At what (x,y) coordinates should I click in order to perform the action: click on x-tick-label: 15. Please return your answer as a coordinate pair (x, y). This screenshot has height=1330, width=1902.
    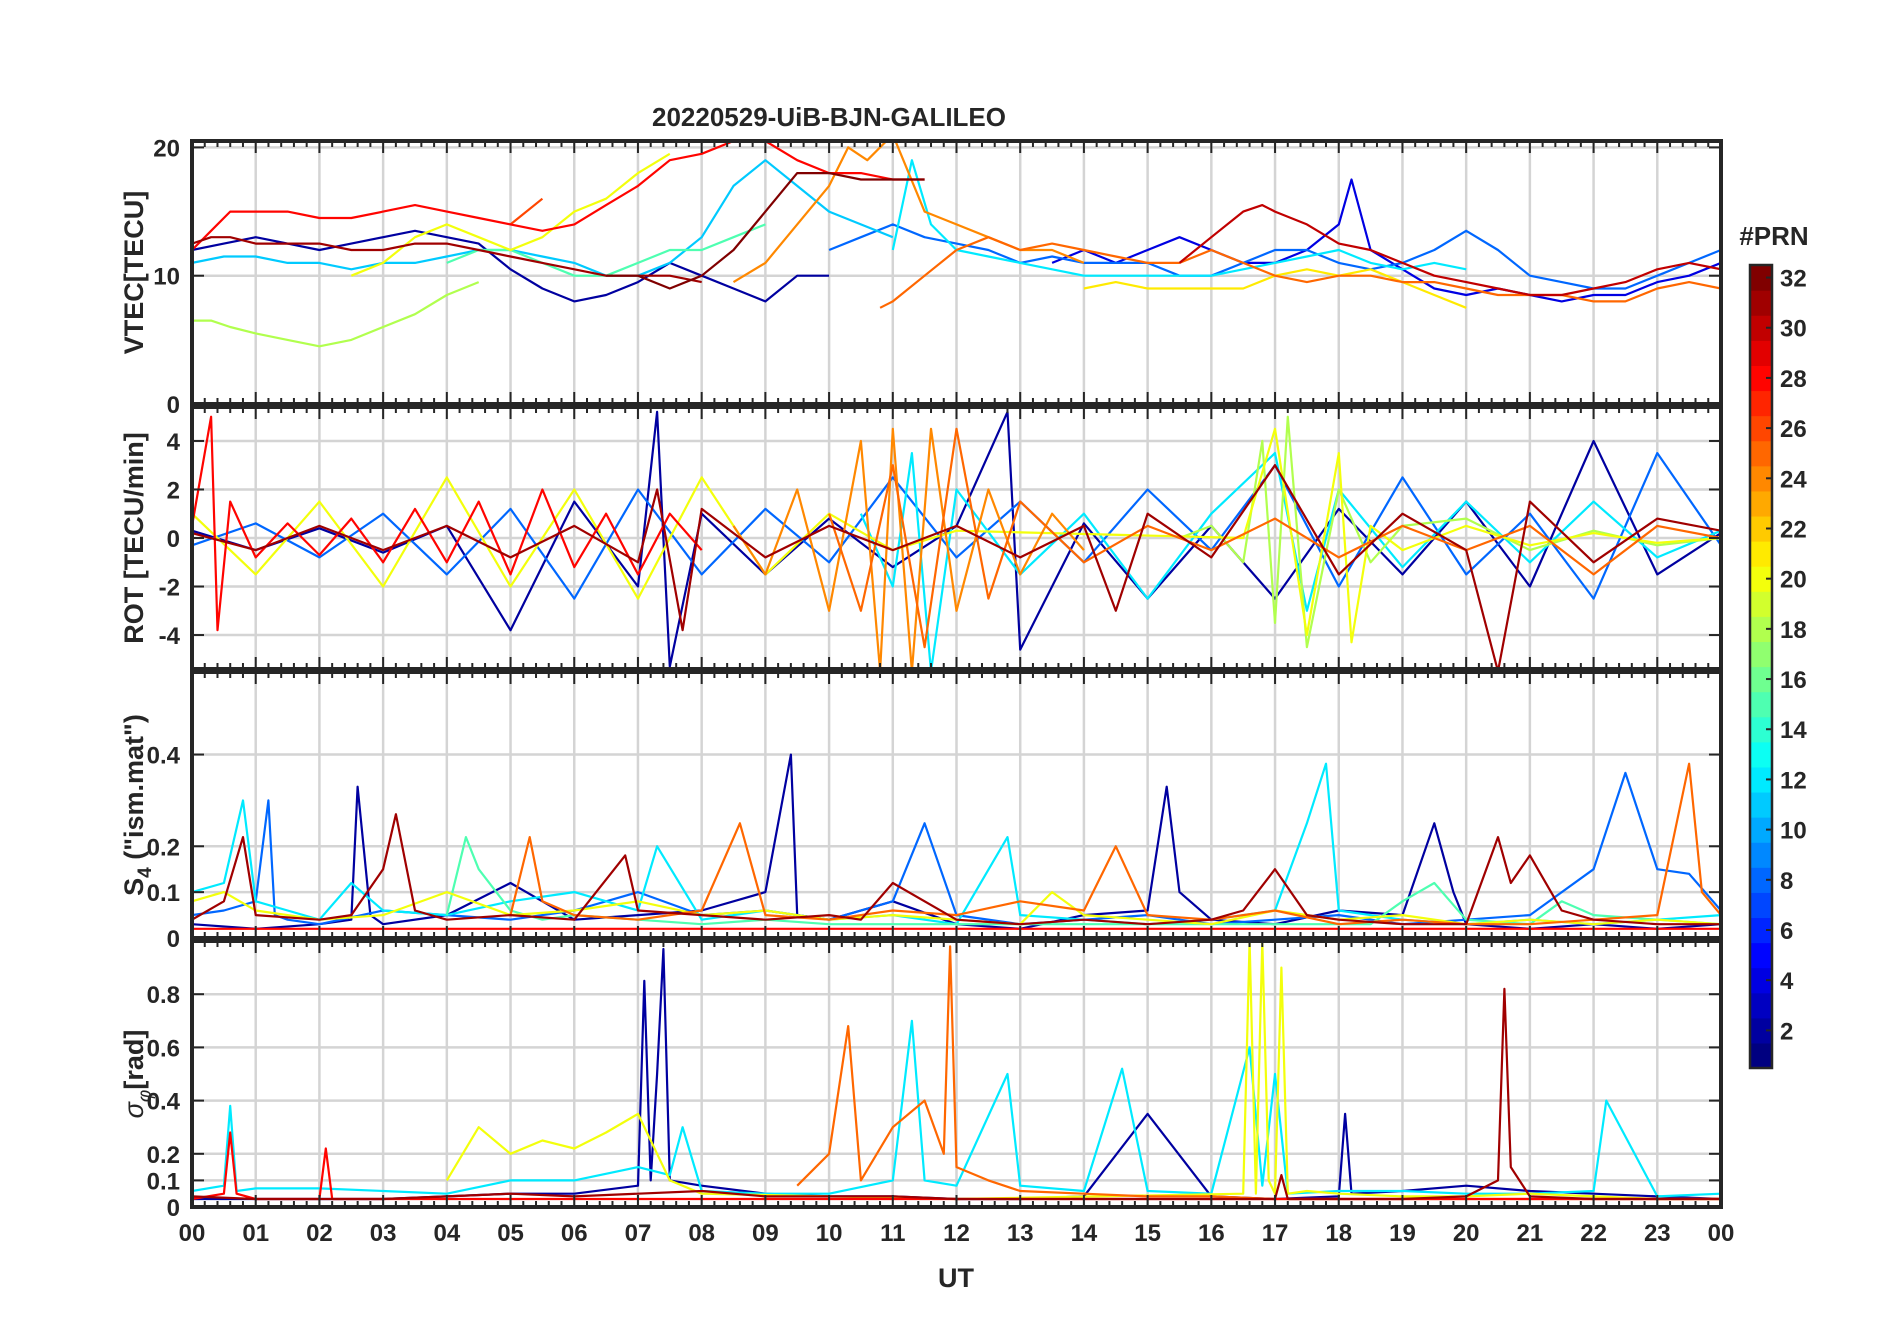
    Looking at the image, I should click on (1147, 1233).